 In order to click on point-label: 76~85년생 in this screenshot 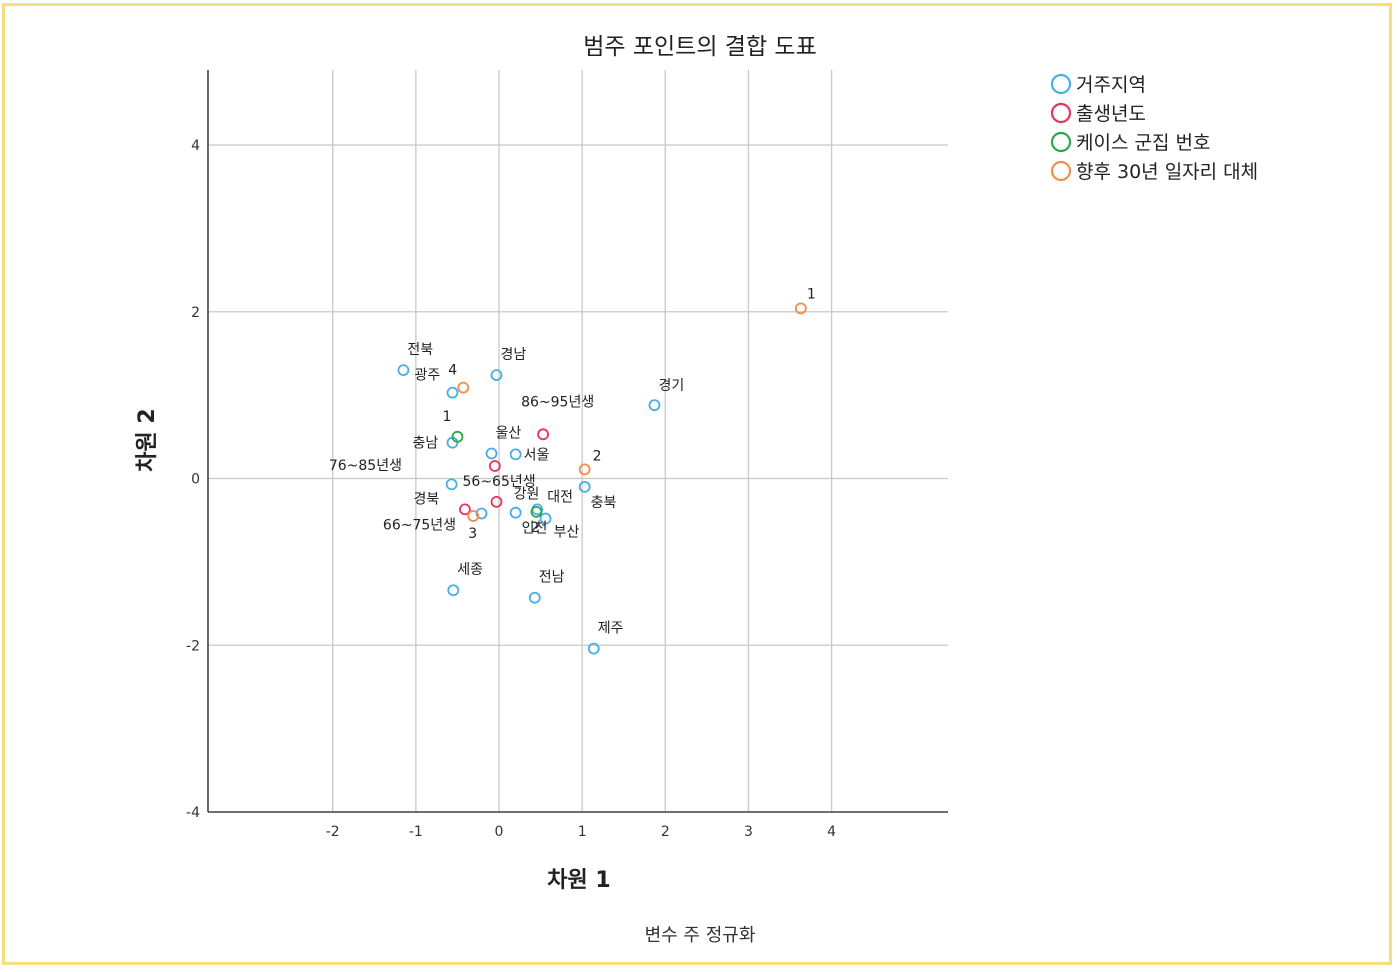, I will do `click(365, 466)`.